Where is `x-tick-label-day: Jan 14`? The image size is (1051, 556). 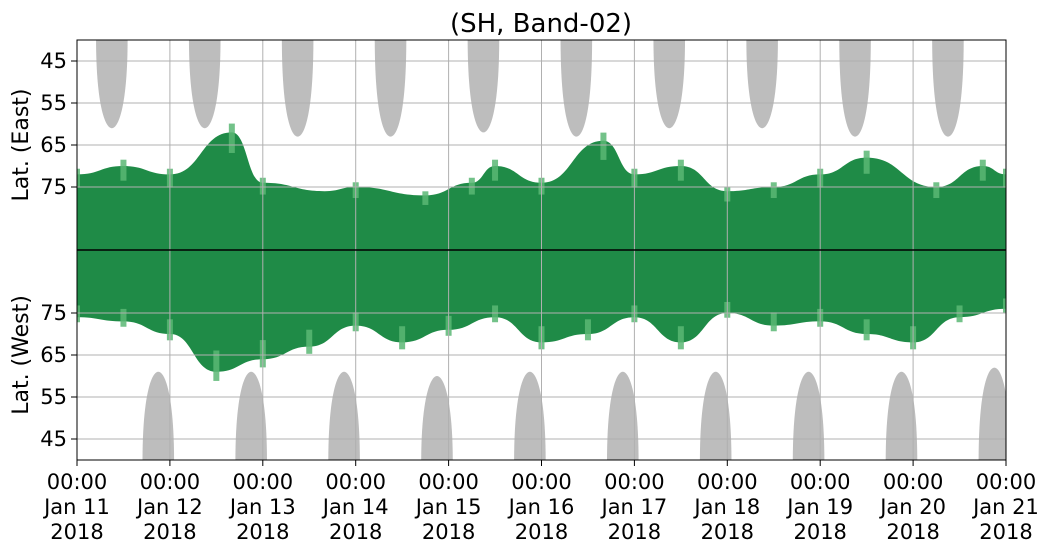
x-tick-label-day: Jan 14 is located at coordinates (355, 507).